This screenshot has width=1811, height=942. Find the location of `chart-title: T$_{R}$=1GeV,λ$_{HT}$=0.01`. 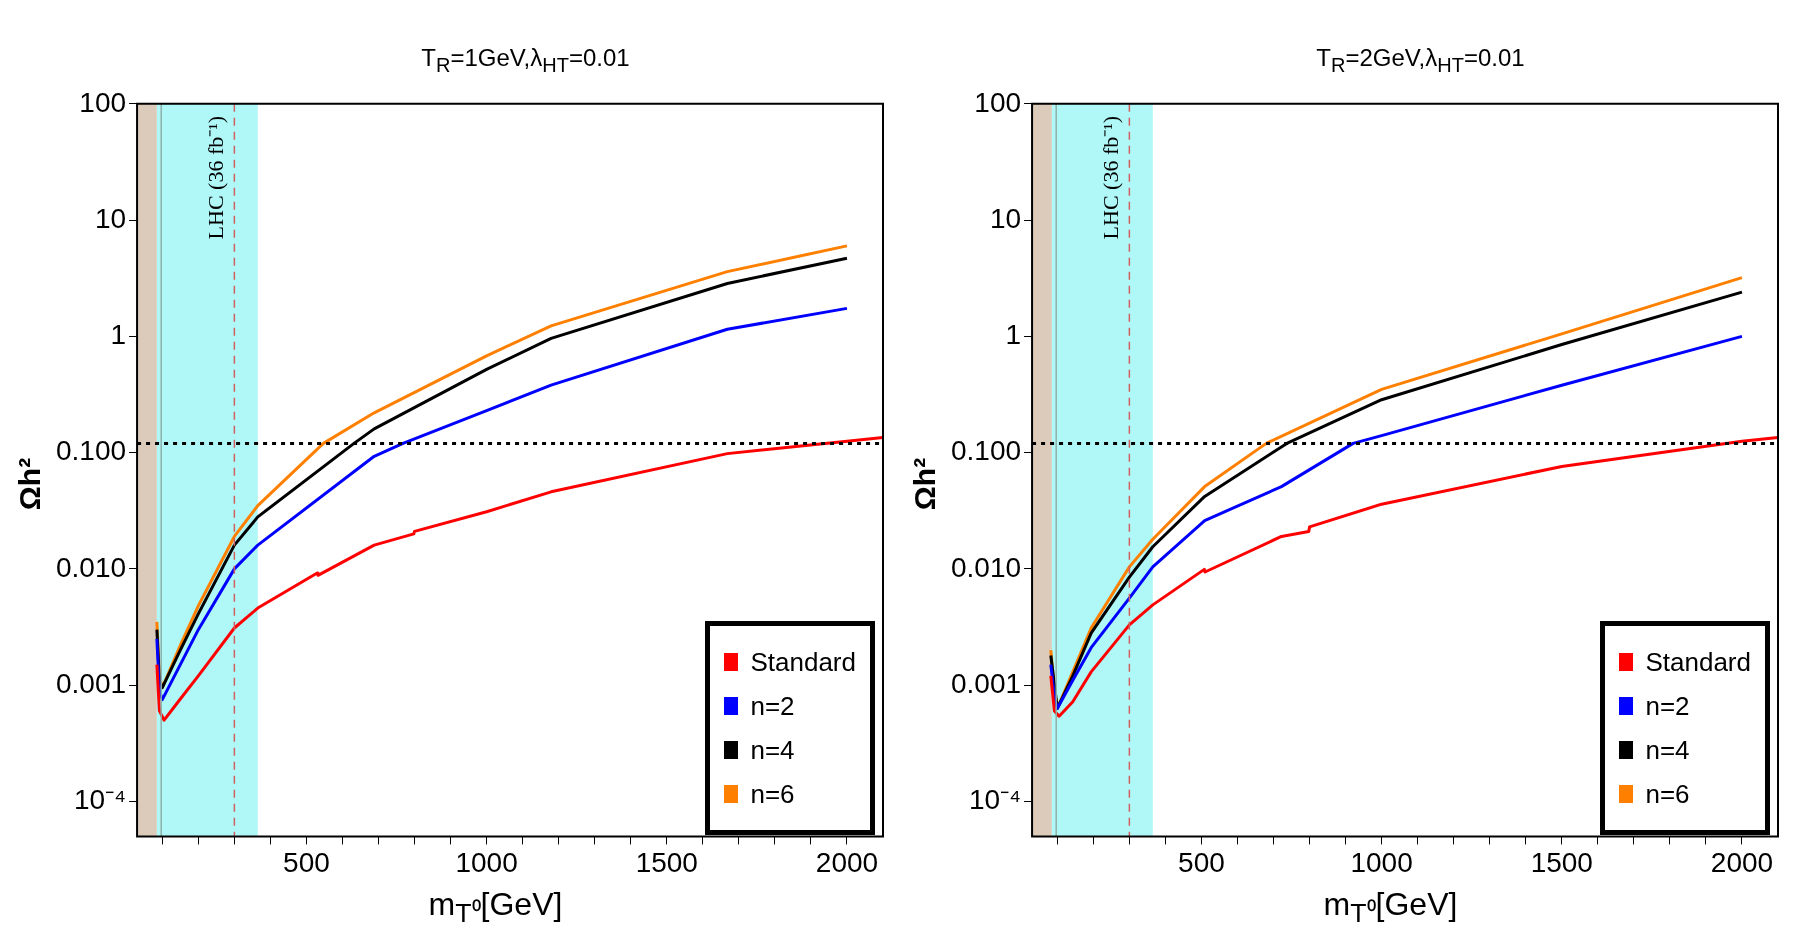

chart-title: T$_{R}$=1GeV,λ$_{HT}$=0.01 is located at coordinates (525, 60).